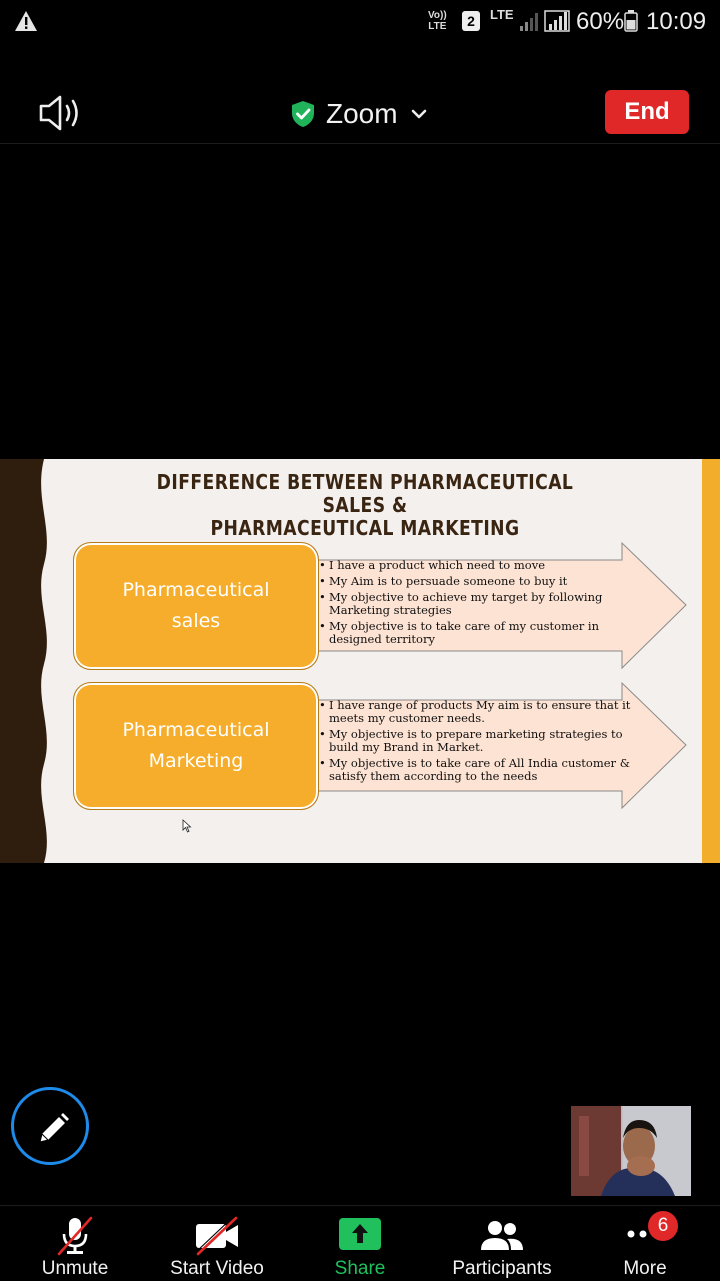 The width and height of the screenshot is (720, 1281). I want to click on notification-badge: 6, so click(663, 1226).